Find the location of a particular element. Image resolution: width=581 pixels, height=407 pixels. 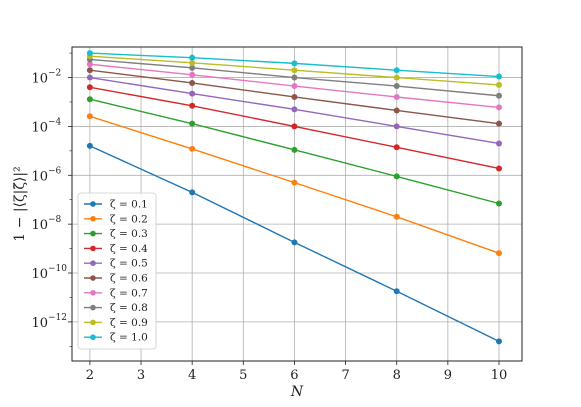

y-tick-exponent: −6 is located at coordinates (55, 171).